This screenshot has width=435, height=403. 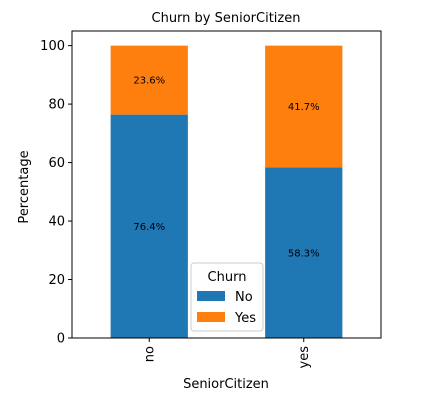 I want to click on x-tick-label-no: no, so click(x=149, y=354).